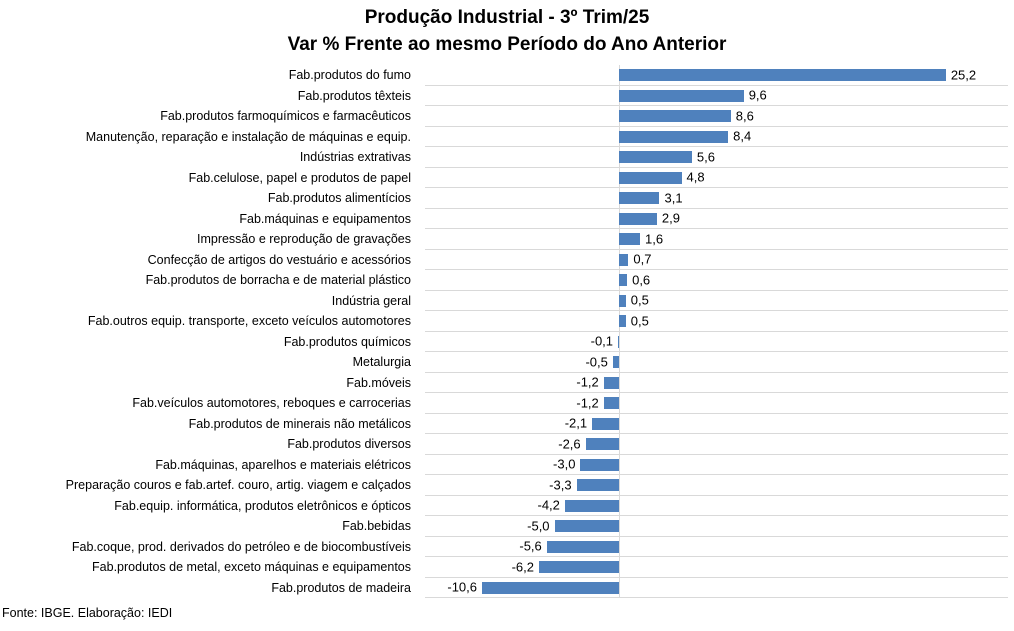  Describe the element at coordinates (716, 506) in the screenshot. I see `plot-cell: -4,2` at that location.